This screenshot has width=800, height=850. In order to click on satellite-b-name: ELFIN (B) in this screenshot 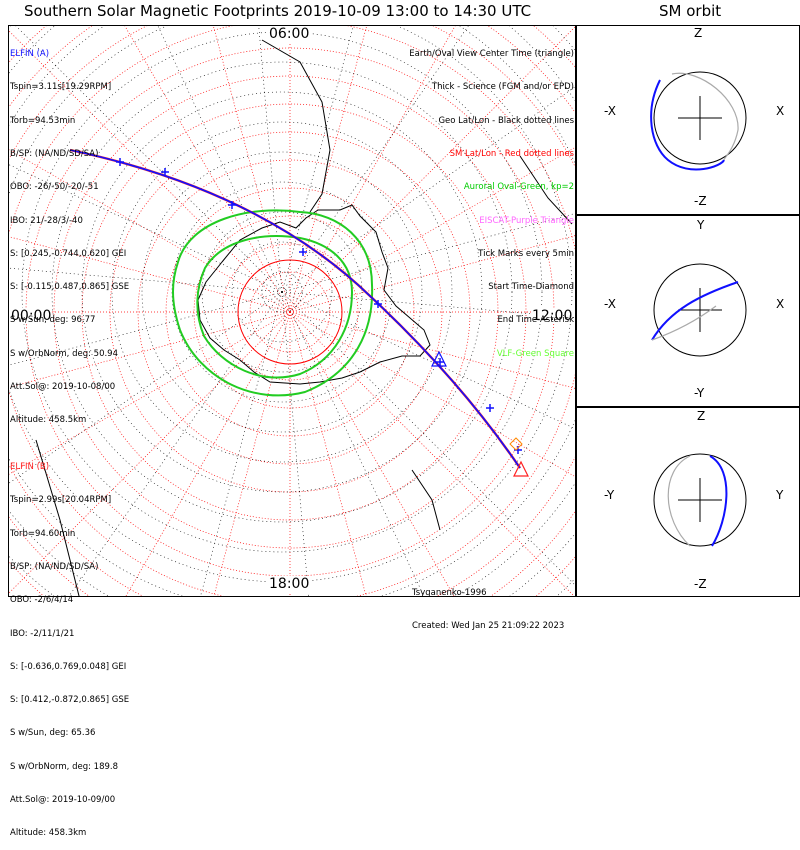, I will do `click(30, 467)`.